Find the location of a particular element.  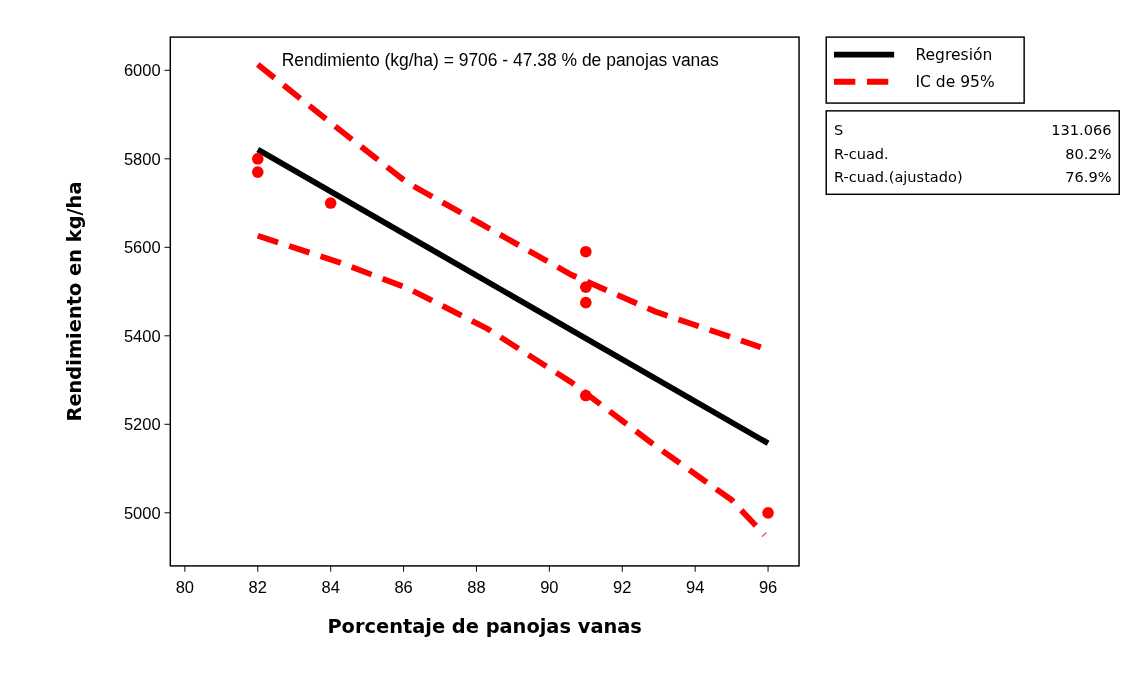

text: 76.9% is located at coordinates (1088, 176).